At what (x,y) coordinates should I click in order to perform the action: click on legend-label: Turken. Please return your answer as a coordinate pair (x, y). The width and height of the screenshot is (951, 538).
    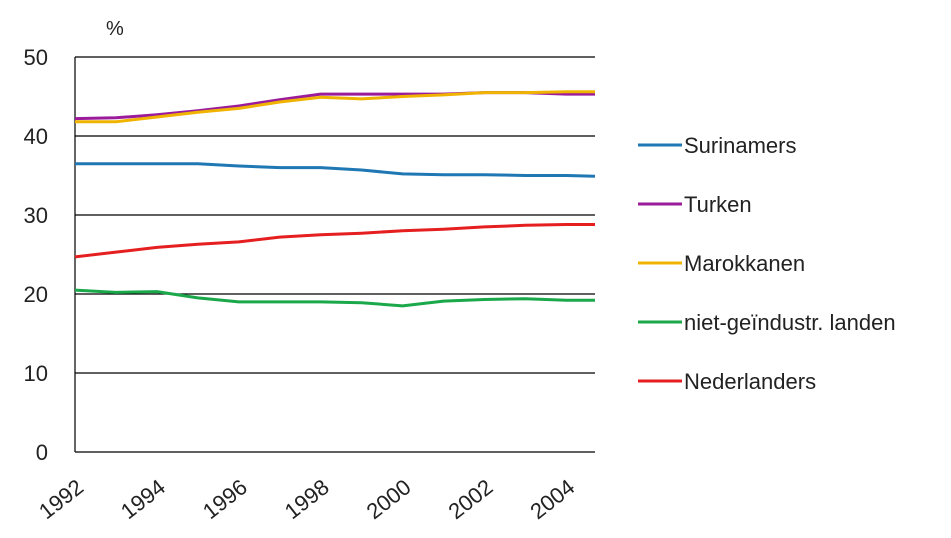
    Looking at the image, I should click on (718, 204).